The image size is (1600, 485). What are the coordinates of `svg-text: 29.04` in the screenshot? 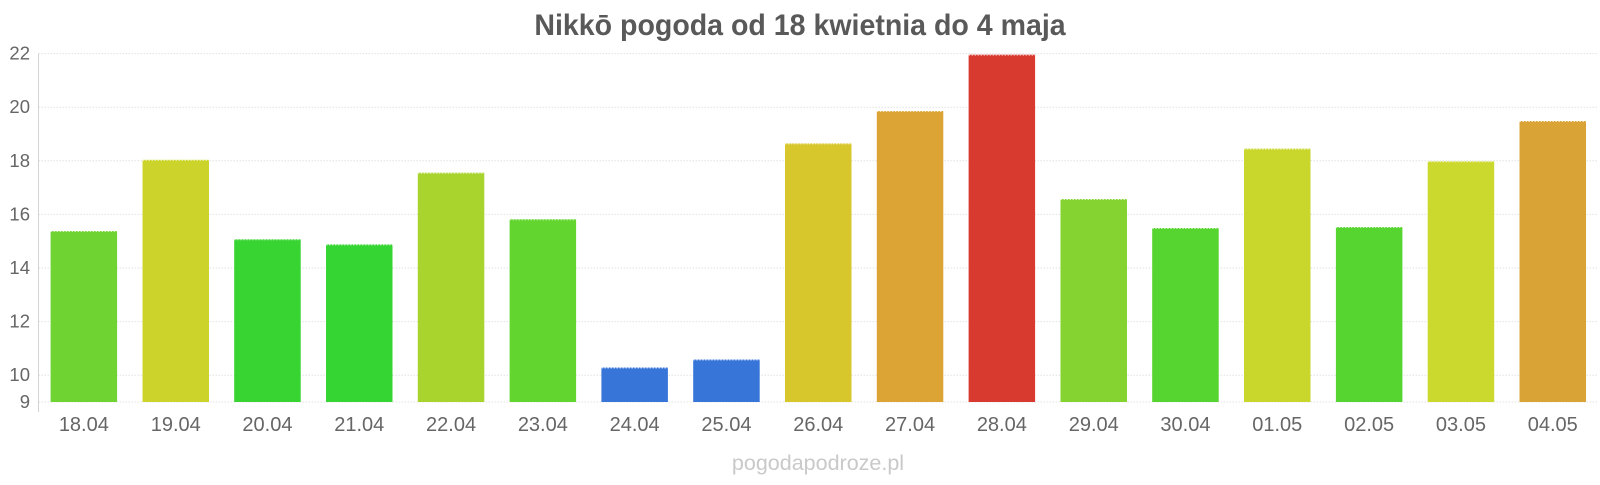 It's located at (1094, 425).